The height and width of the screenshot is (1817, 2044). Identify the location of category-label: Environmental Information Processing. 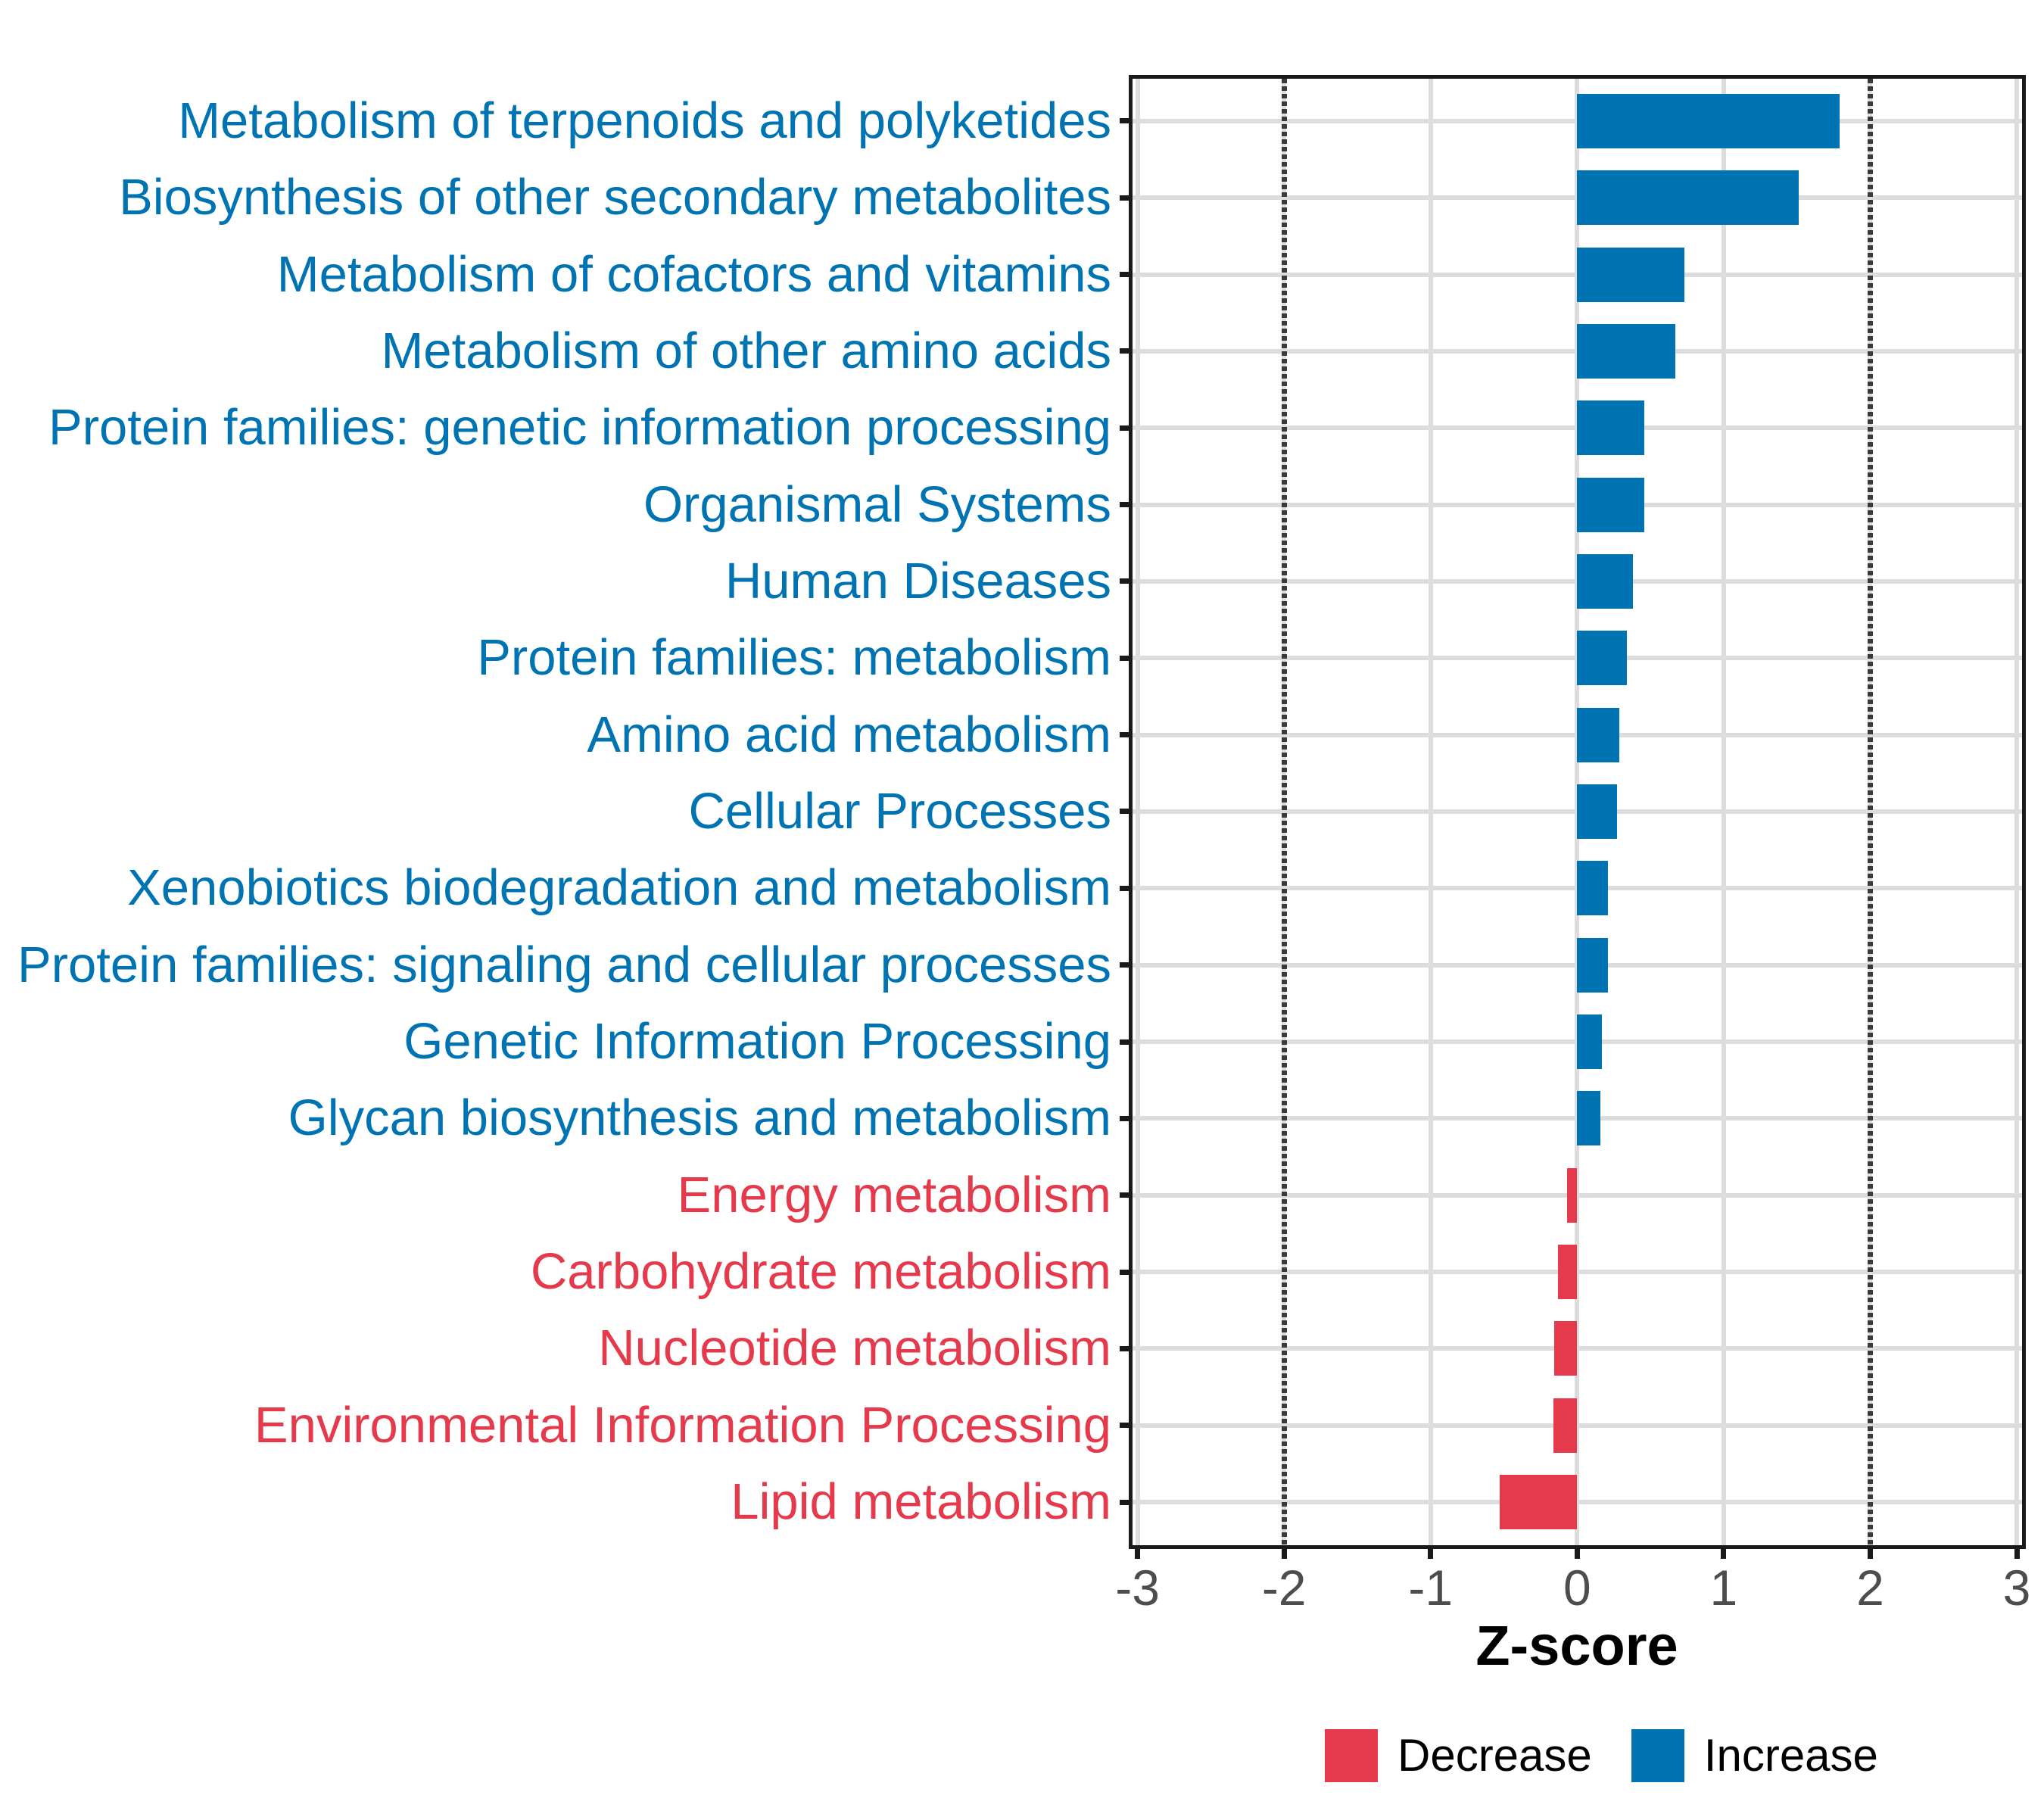
(682, 1425).